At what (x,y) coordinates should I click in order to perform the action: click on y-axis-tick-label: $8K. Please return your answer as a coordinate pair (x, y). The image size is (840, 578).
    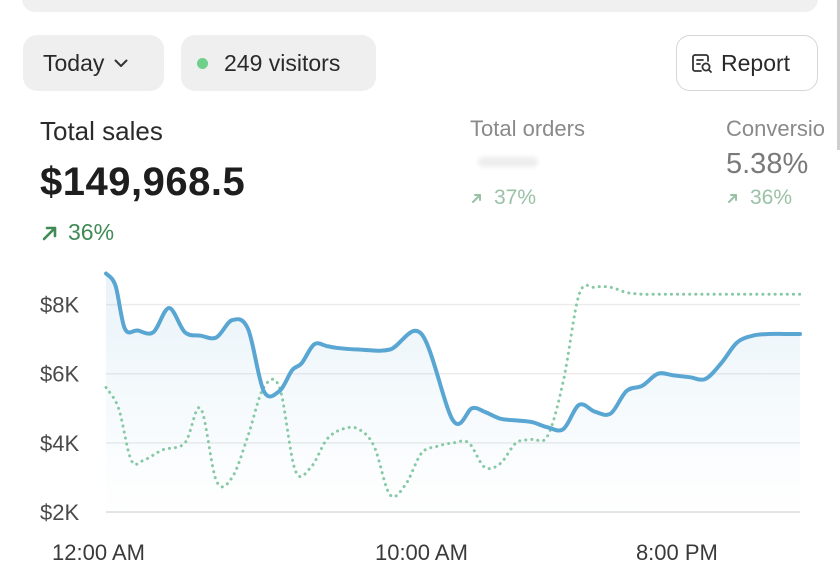
    Looking at the image, I should click on (59, 305).